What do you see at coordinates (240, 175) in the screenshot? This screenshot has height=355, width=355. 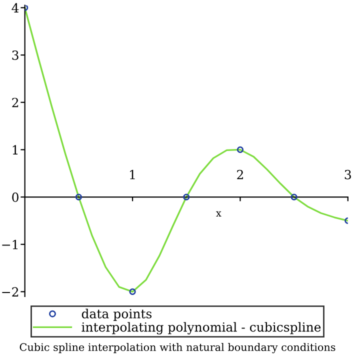 I see `x-tick-label: 2` at bounding box center [240, 175].